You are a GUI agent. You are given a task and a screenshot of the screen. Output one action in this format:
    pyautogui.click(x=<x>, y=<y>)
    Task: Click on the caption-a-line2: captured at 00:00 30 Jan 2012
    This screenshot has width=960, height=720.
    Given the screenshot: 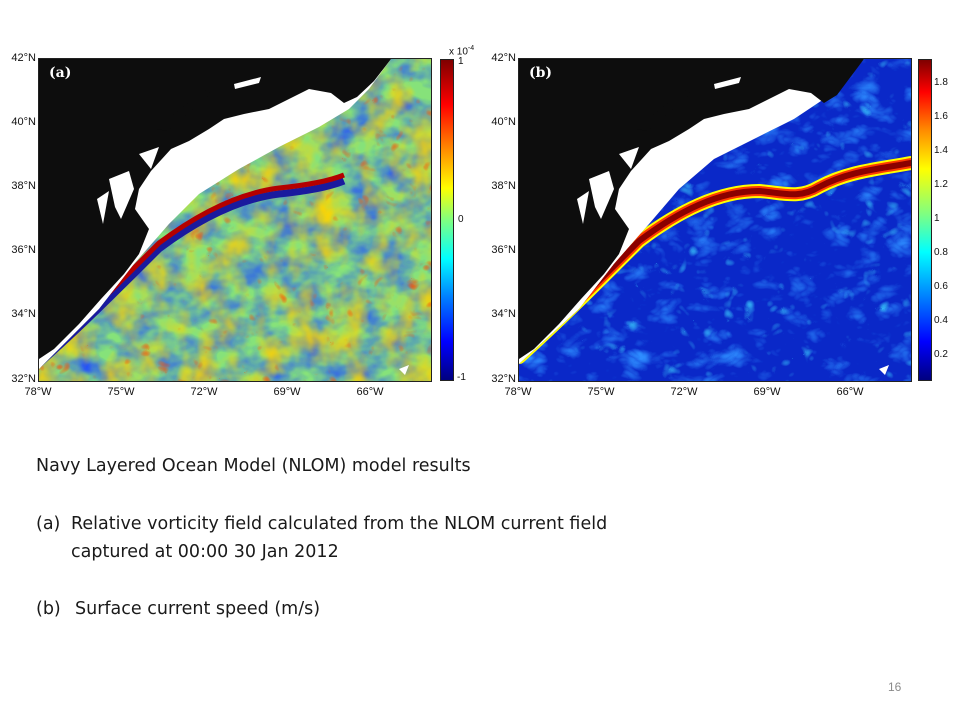 What is the action you would take?
    pyautogui.click(x=205, y=552)
    